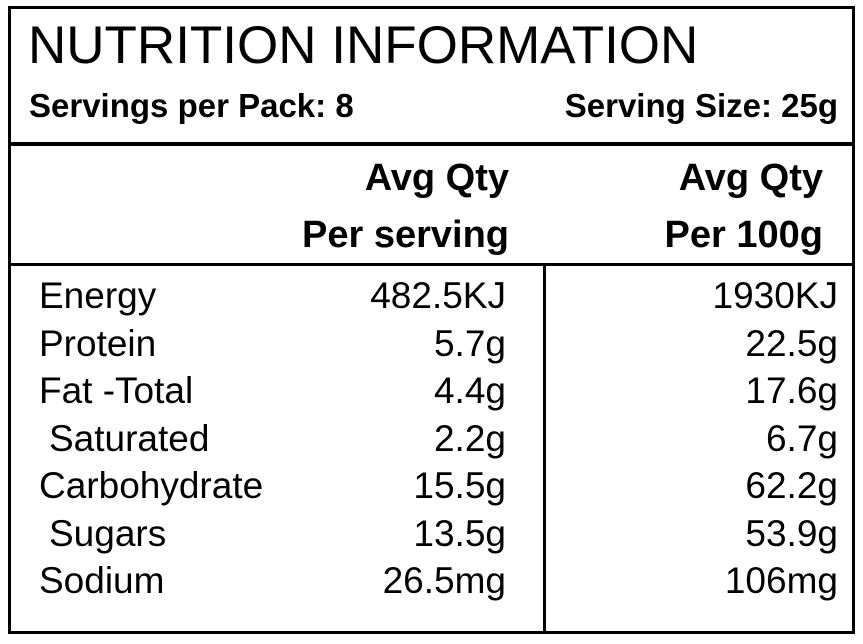 The width and height of the screenshot is (863, 644). I want to click on header-per-100g-line2: Per 100g, so click(743, 235).